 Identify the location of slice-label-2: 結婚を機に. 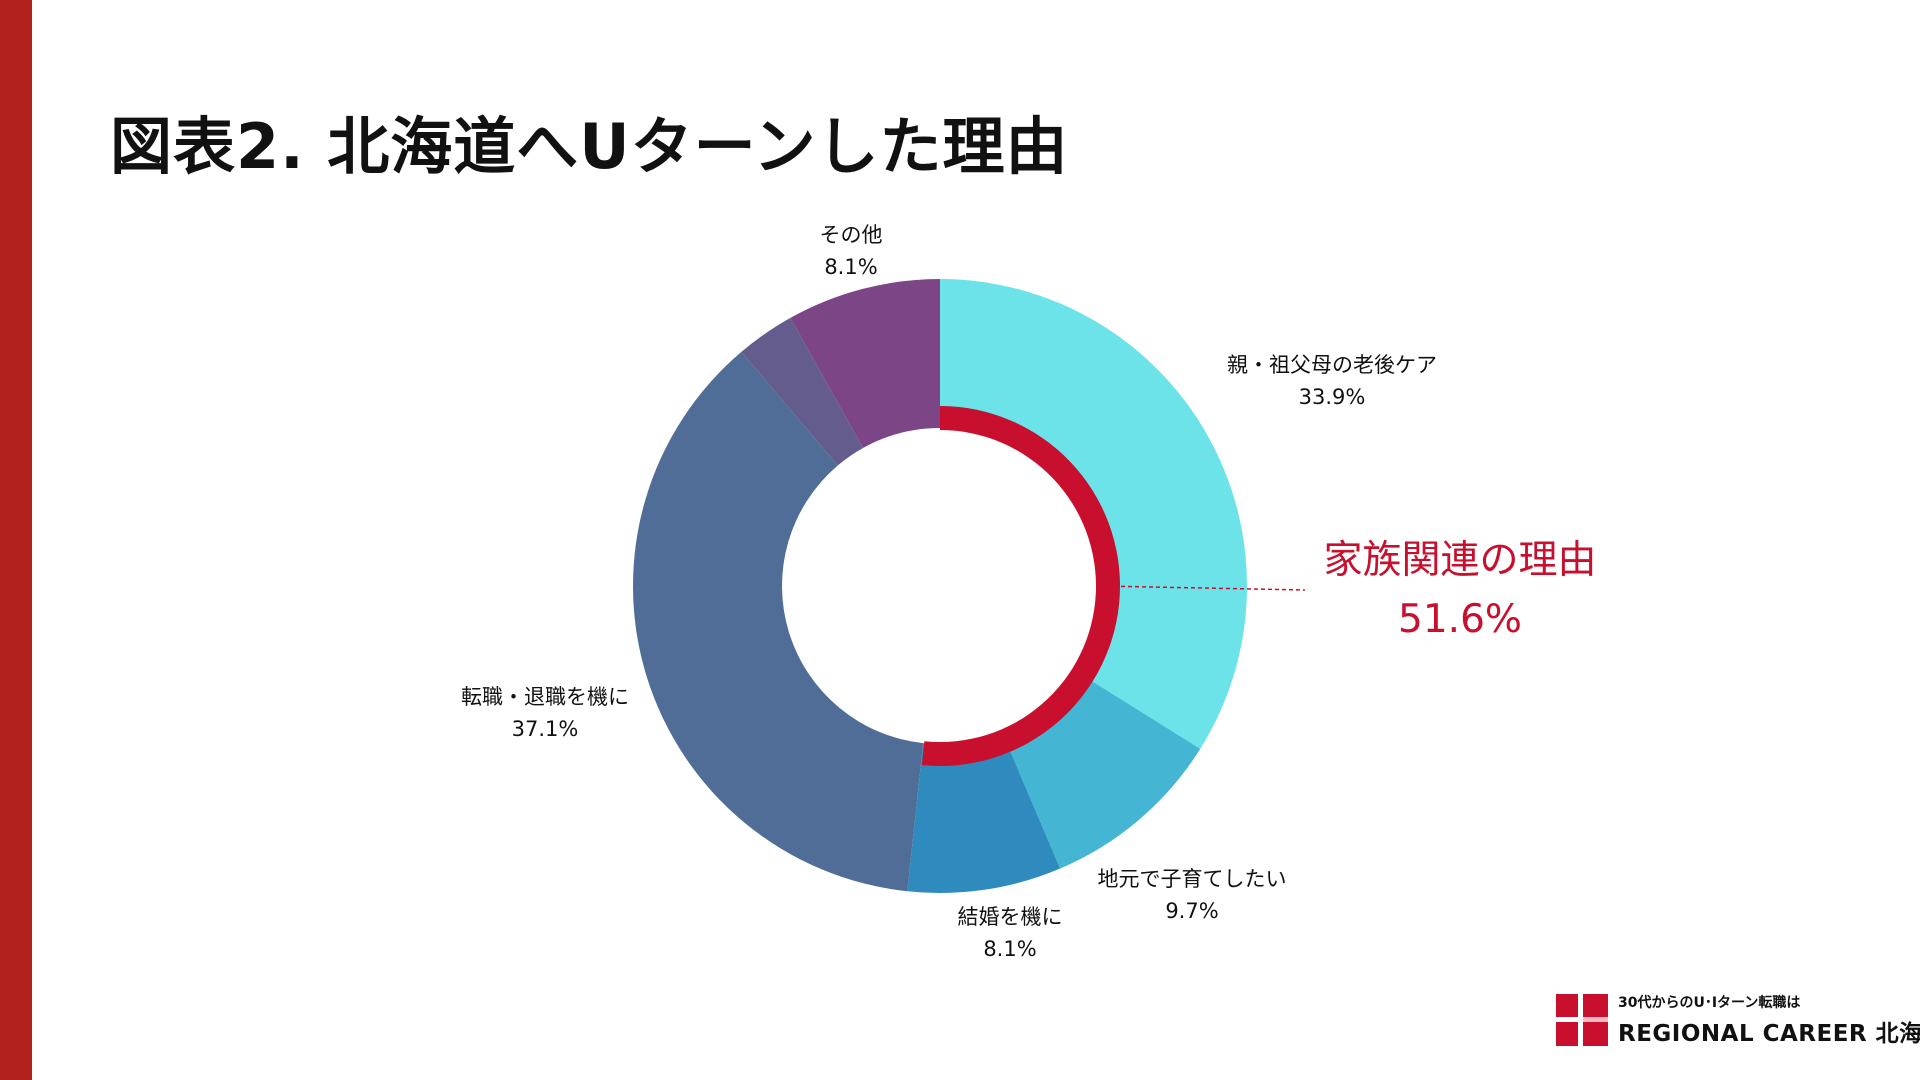
(1010, 917).